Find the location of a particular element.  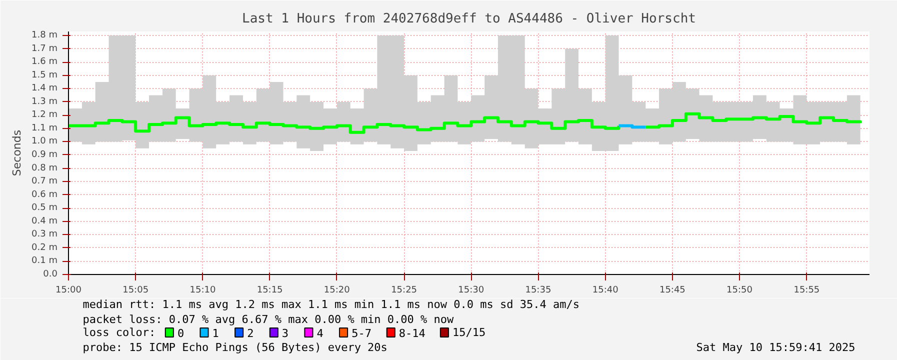

text: Sat May 10 15:59:41 2025 is located at coordinates (776, 347).